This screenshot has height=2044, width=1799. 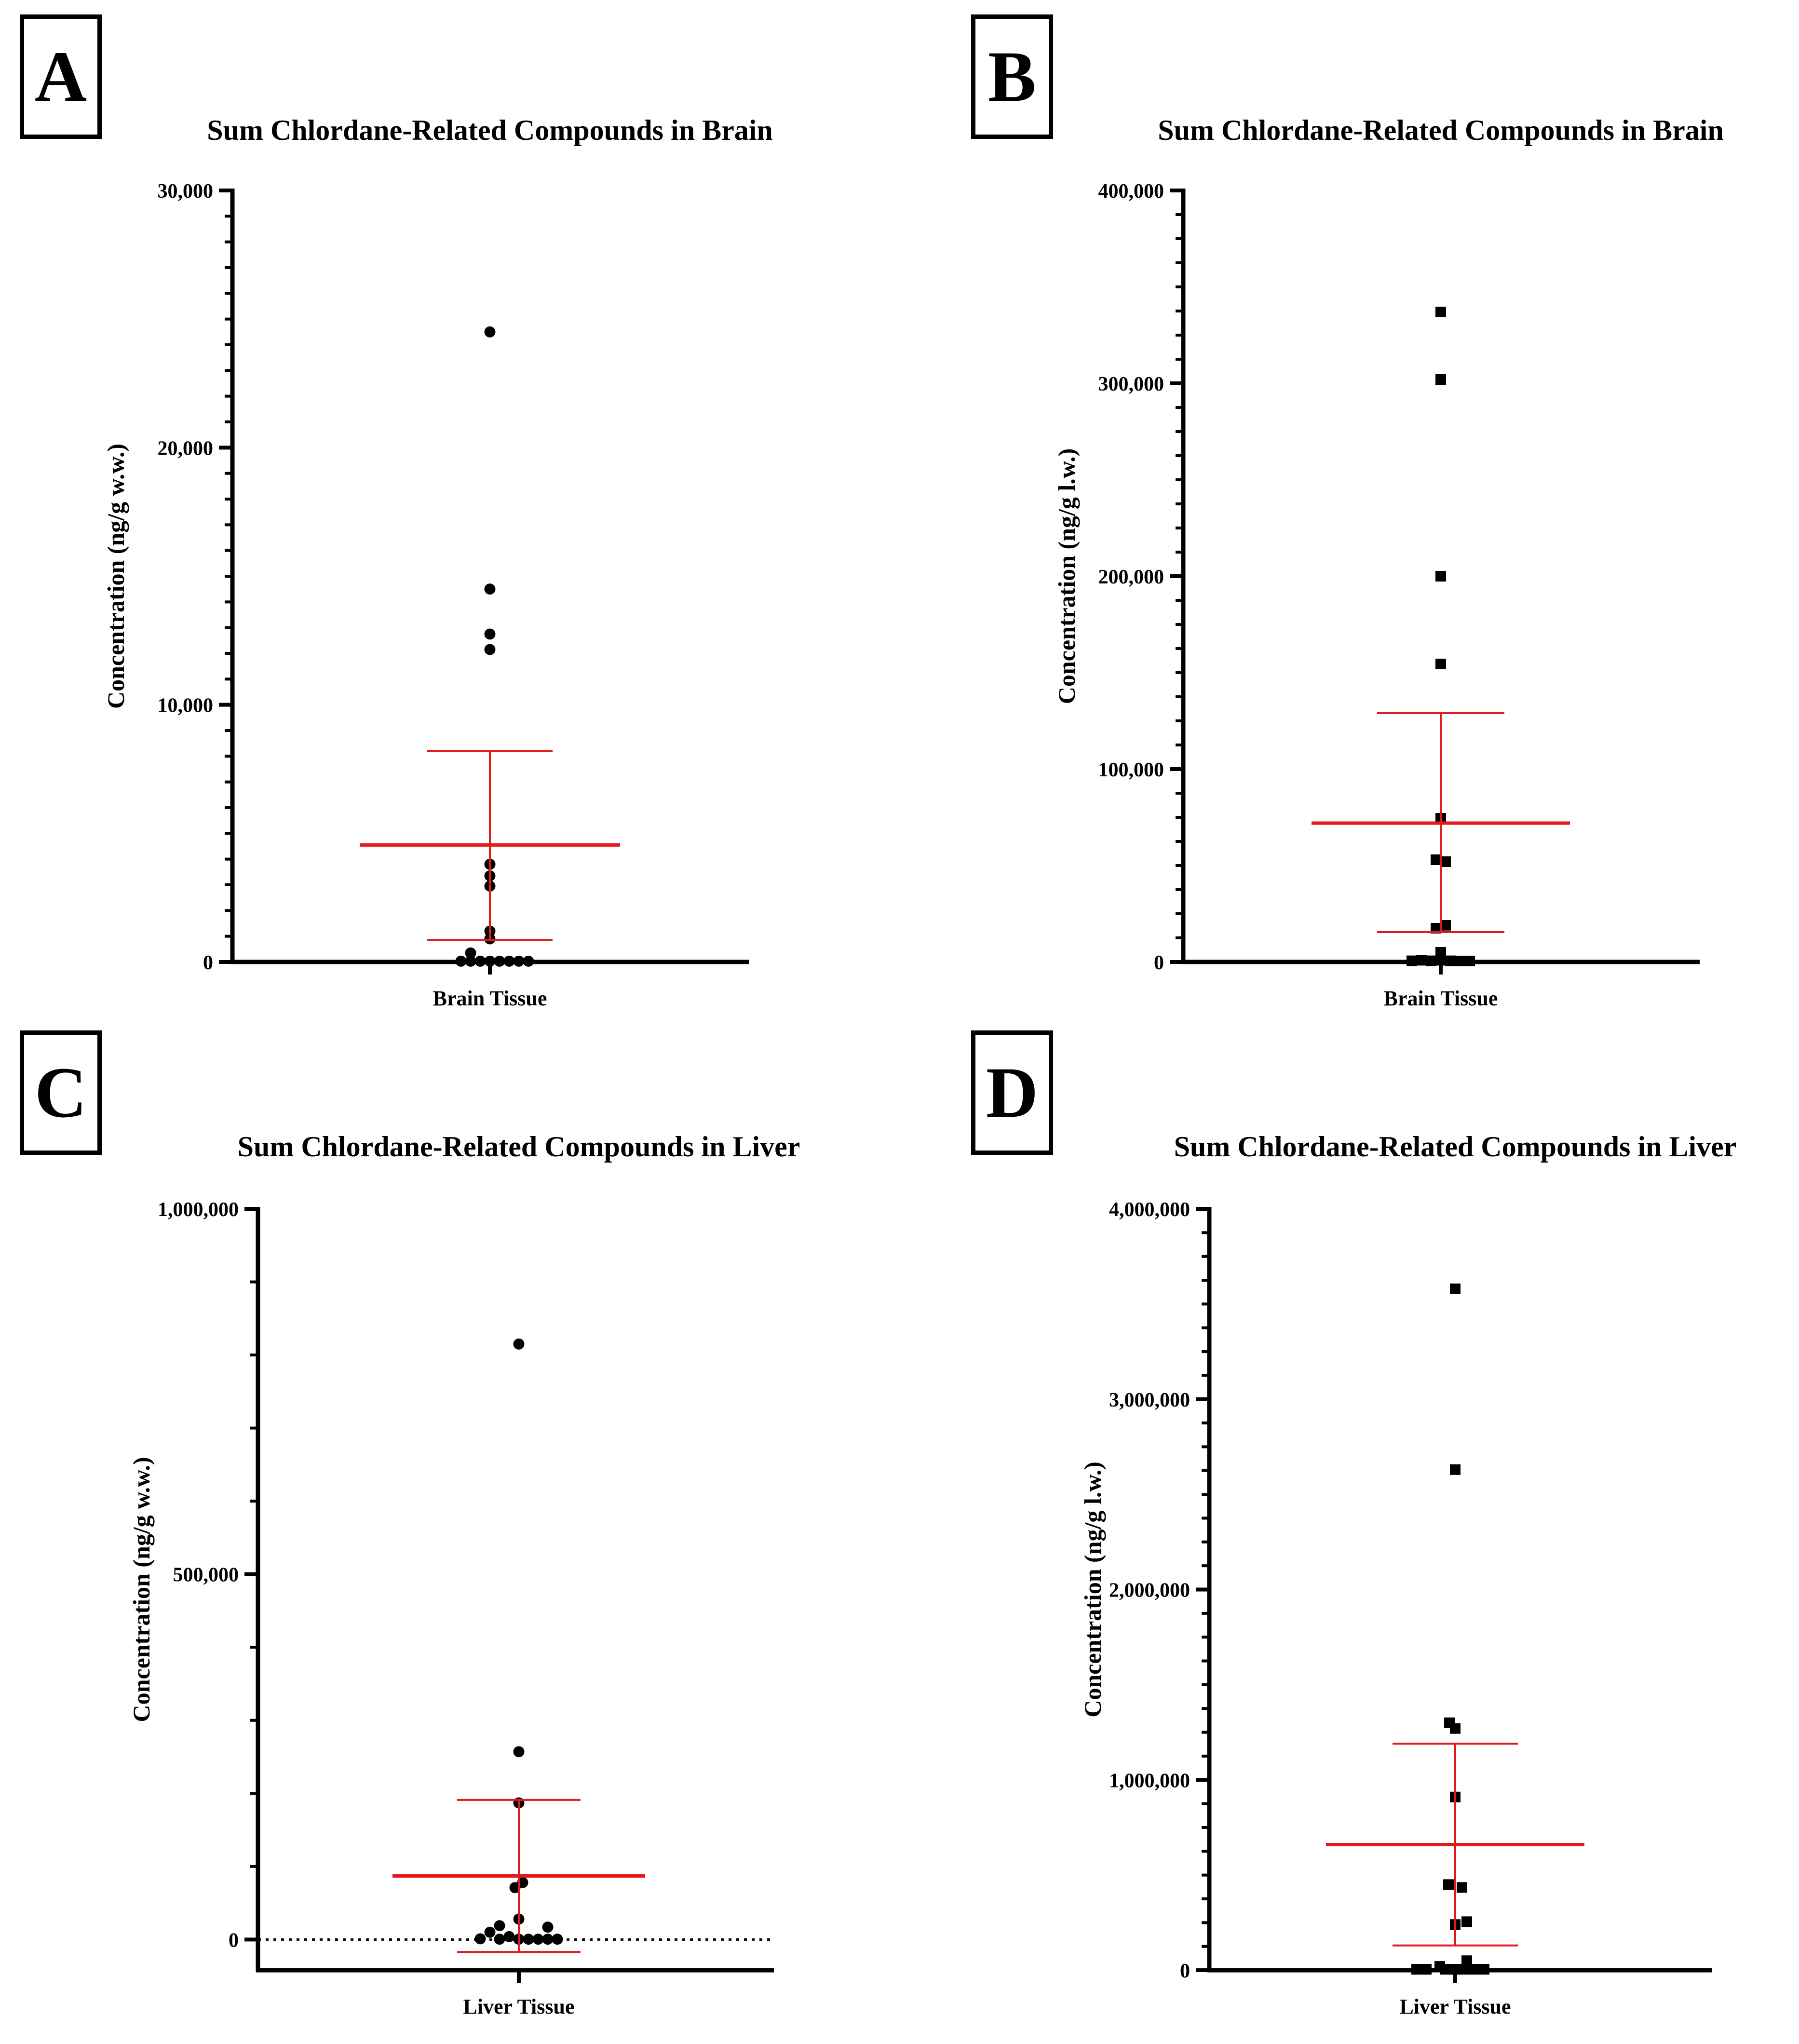 I want to click on y-tick-label: 30,000, so click(x=186, y=191).